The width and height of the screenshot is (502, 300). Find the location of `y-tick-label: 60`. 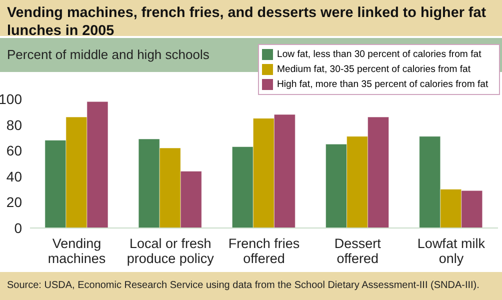

y-tick-label: 60 is located at coordinates (14, 150).